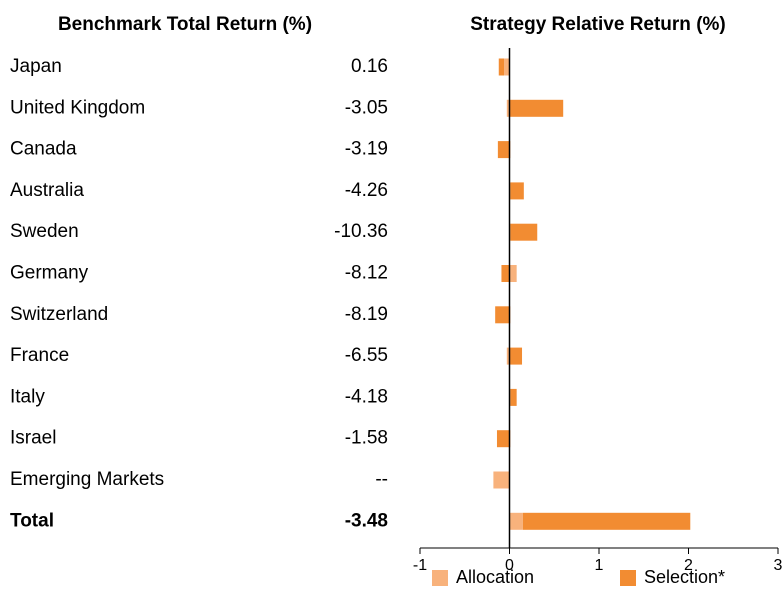  What do you see at coordinates (39, 355) in the screenshot?
I see `row-label: France` at bounding box center [39, 355].